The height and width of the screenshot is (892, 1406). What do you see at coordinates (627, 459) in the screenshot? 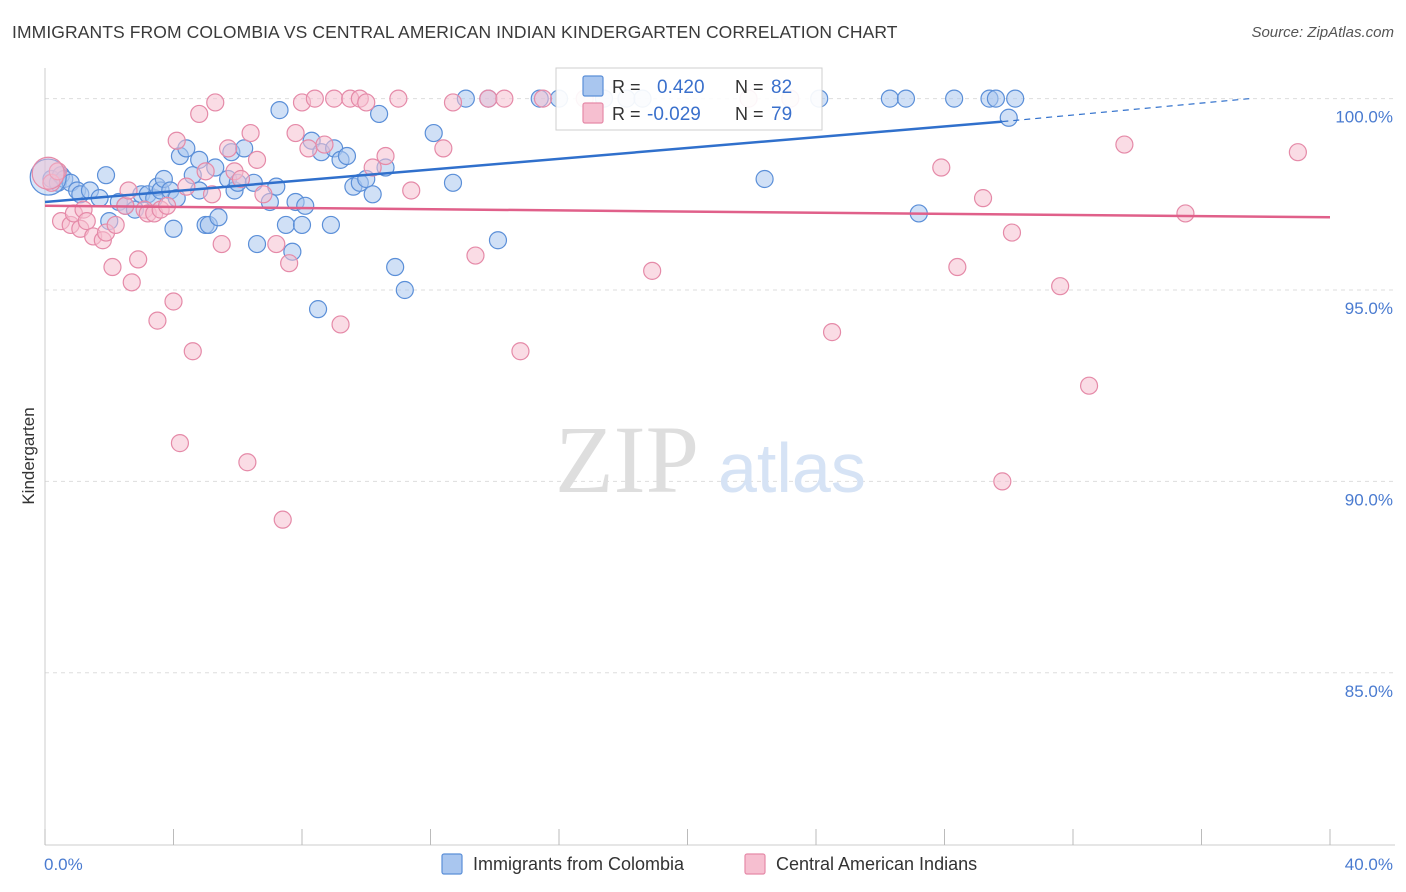
I see `watermark-zip: ZIP` at bounding box center [627, 459].